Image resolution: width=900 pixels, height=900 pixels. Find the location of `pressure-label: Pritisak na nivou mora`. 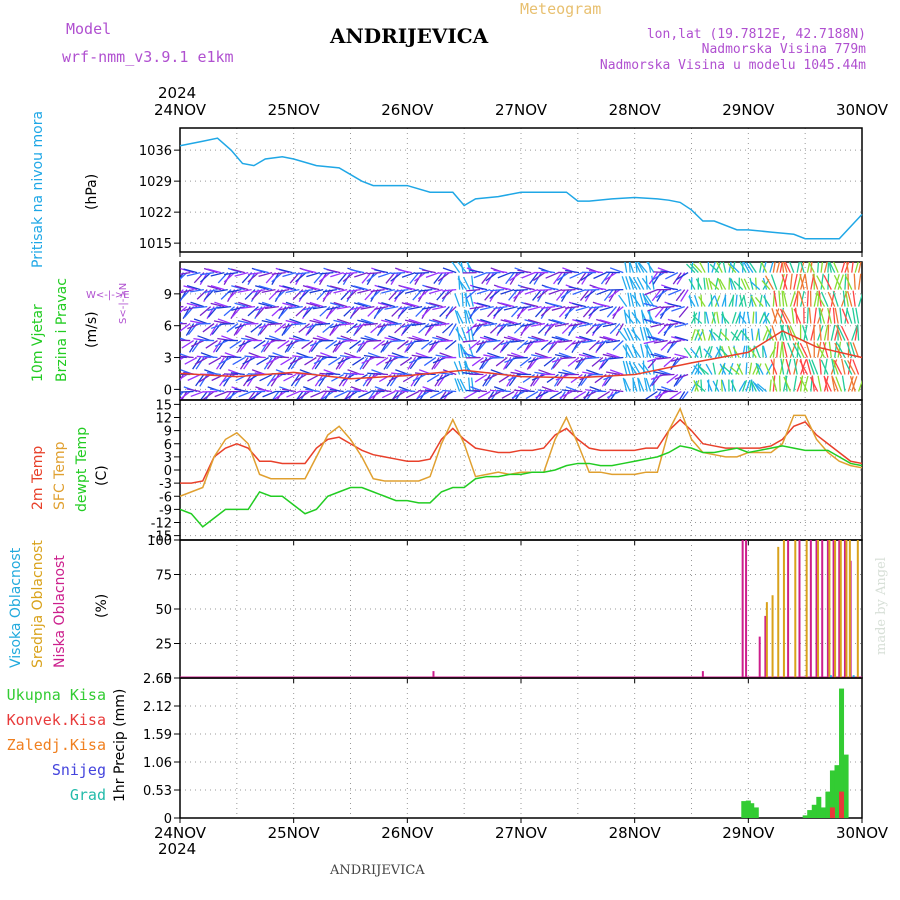

pressure-label: Pritisak na nivou mora is located at coordinates (38, 189).